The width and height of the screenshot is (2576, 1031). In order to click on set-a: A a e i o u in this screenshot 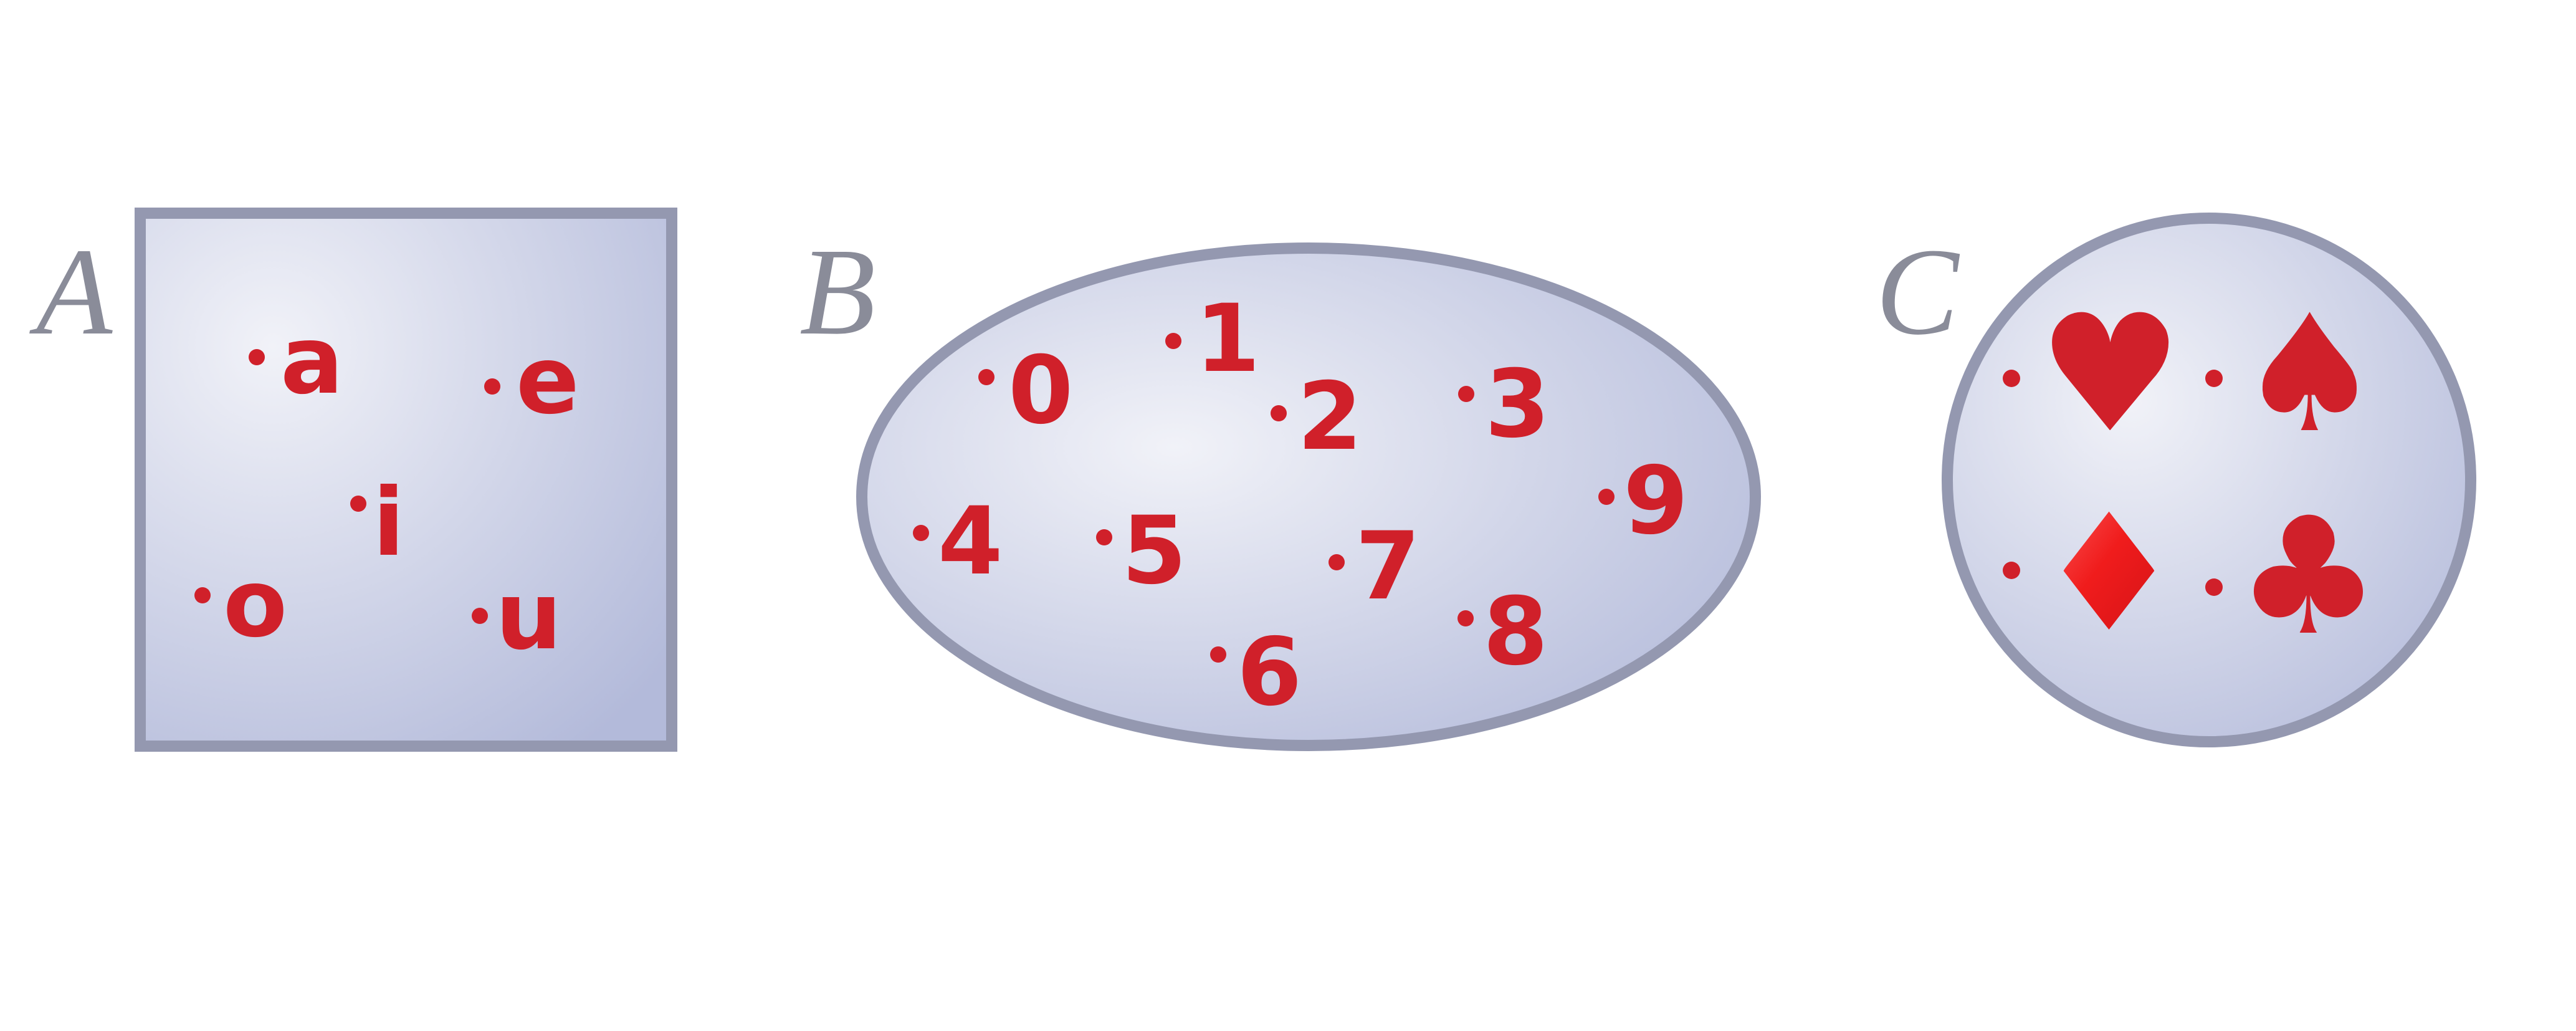, I will do `click(353, 480)`.